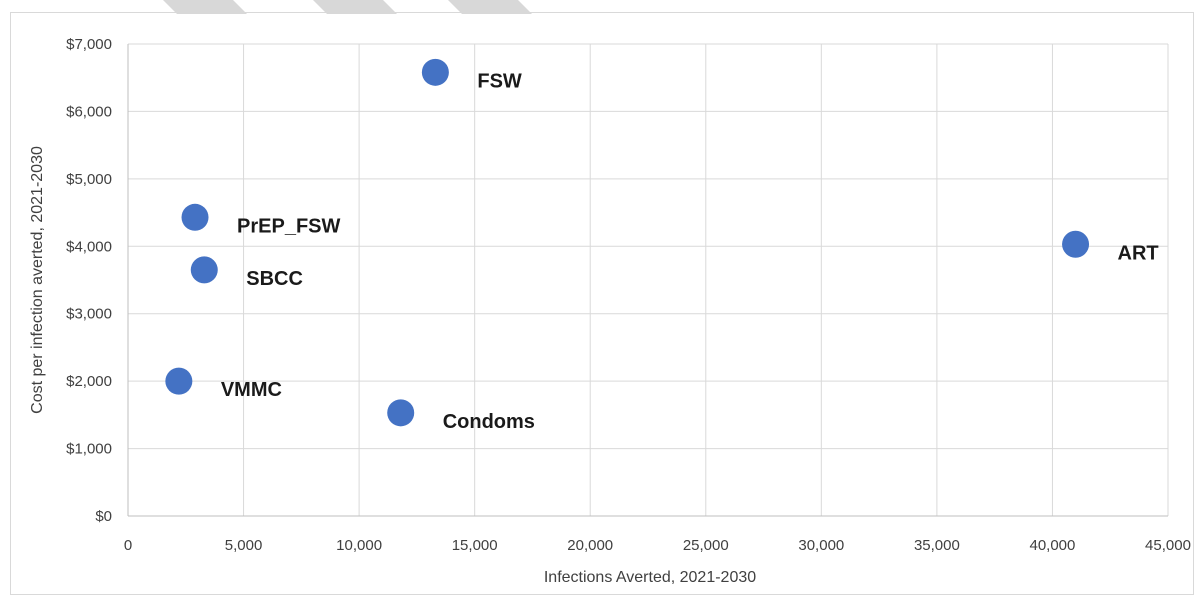 The width and height of the screenshot is (1198, 599). I want to click on x-tick-label: 15,000, so click(475, 545).